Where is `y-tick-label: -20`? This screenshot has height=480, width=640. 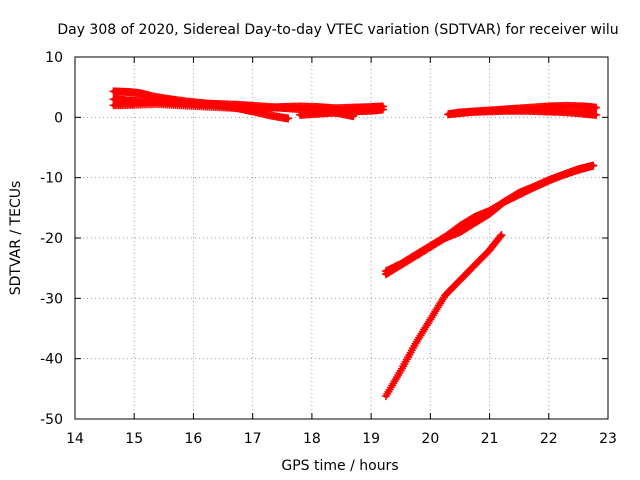 y-tick-label: -20 is located at coordinates (51, 239).